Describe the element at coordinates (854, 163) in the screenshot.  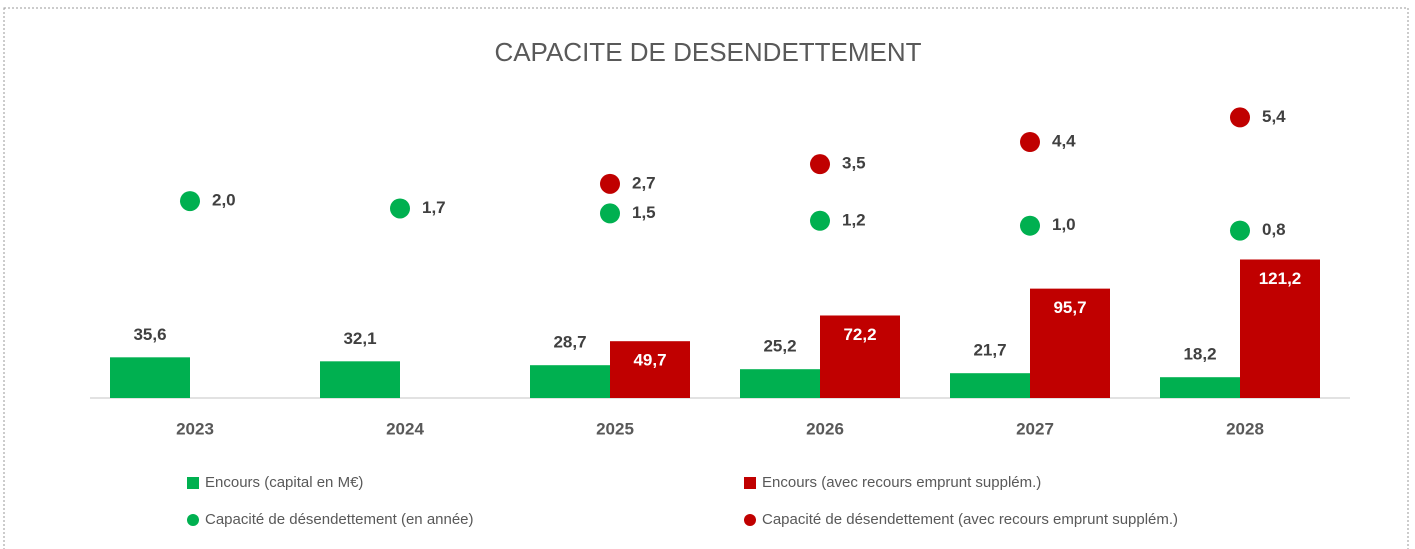
I see `data-label: 3,5` at that location.